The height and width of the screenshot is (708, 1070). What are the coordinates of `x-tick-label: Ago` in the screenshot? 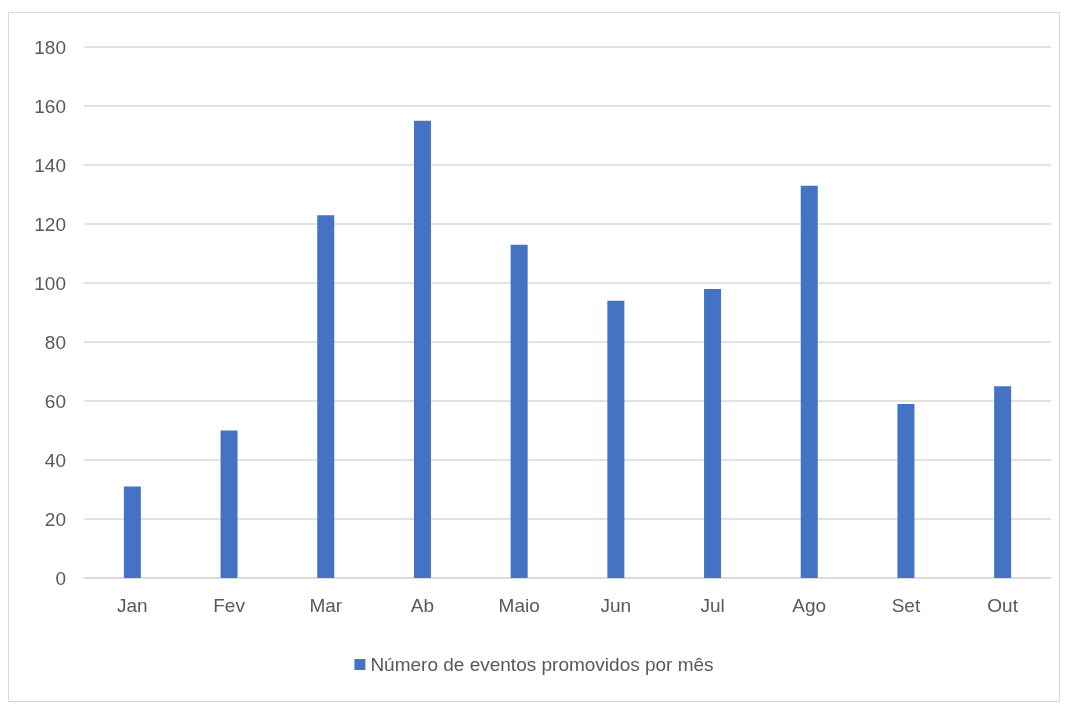 It's located at (809, 605).